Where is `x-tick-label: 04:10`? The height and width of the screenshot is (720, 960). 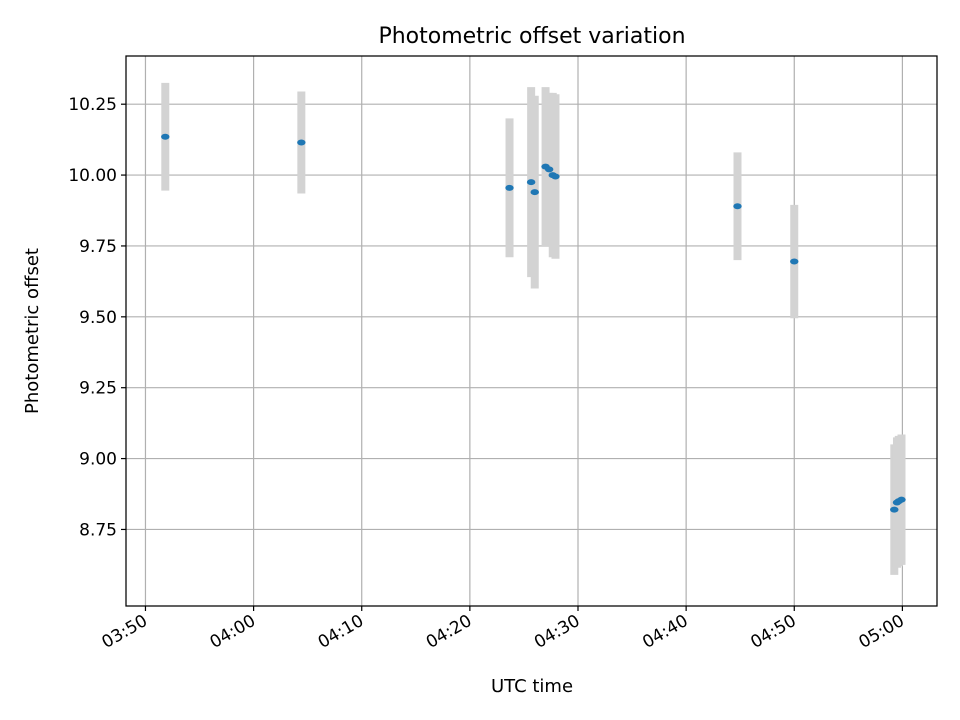 x-tick-label: 04:10 is located at coordinates (341, 632).